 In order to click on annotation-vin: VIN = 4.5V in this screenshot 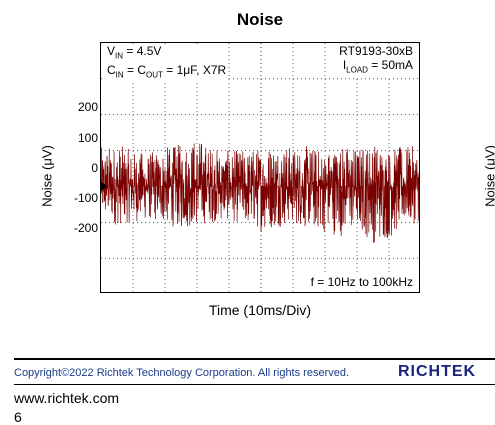, I will do `click(166, 53)`.